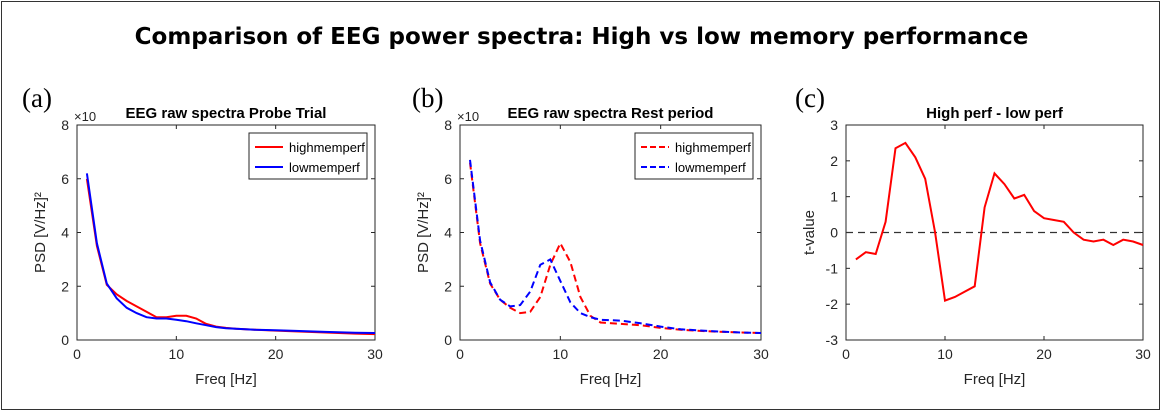  I want to click on chart-title: EEG raw spectra Rest period, so click(611, 113).